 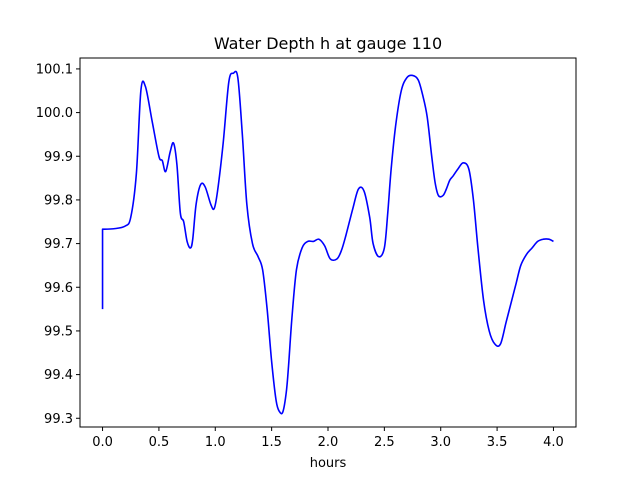 I want to click on y-tick-label: 99.8, so click(x=58, y=200).